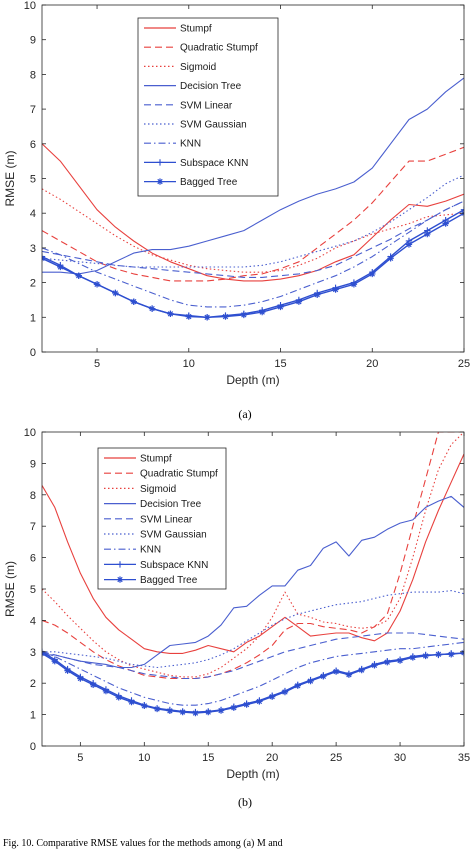 The width and height of the screenshot is (474, 854). What do you see at coordinates (120, 564) in the screenshot?
I see `legend-marker-plus` at bounding box center [120, 564].